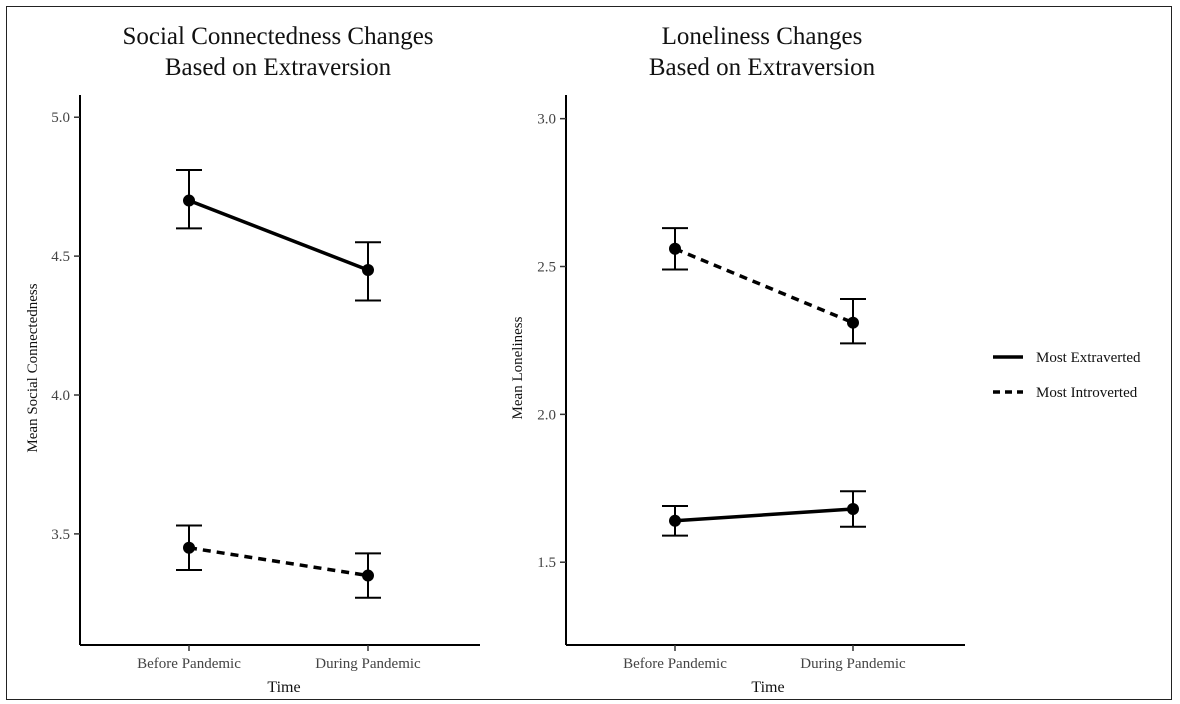  What do you see at coordinates (546, 268) in the screenshot?
I see `y-tick-label: 2.5` at bounding box center [546, 268].